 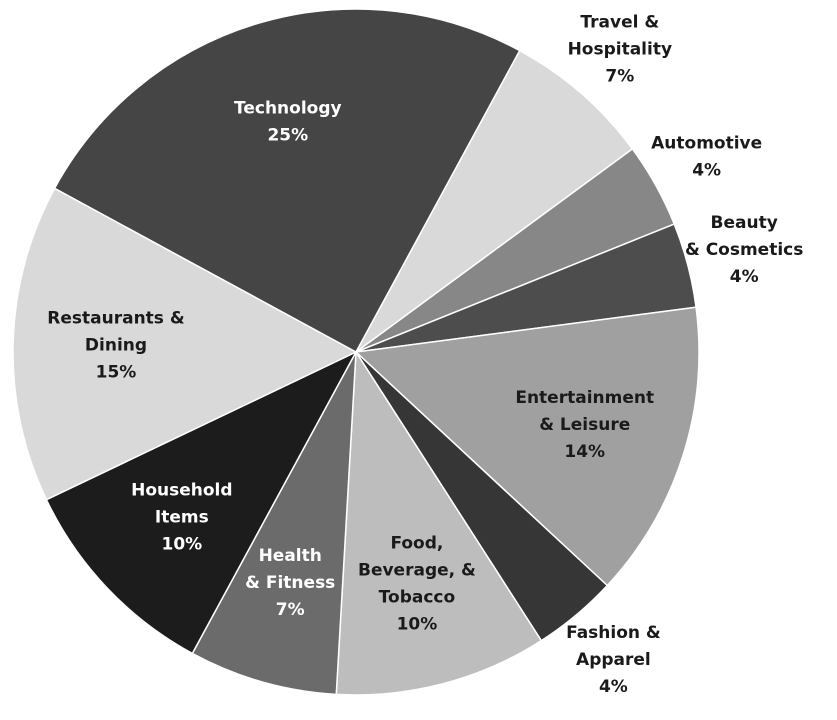 What do you see at coordinates (290, 569) in the screenshot?
I see `slice-label: Health & Fitness` at bounding box center [290, 569].